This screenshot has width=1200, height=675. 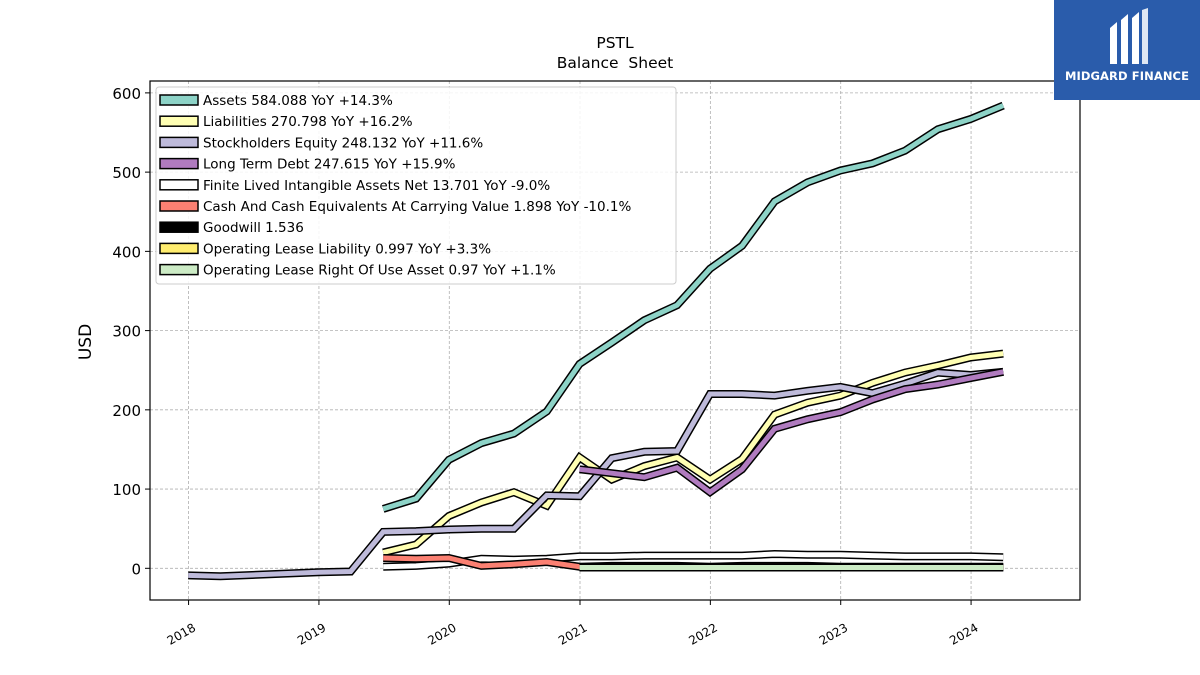 I want to click on legend-item: Goodwill 1.536, so click(x=231, y=228).